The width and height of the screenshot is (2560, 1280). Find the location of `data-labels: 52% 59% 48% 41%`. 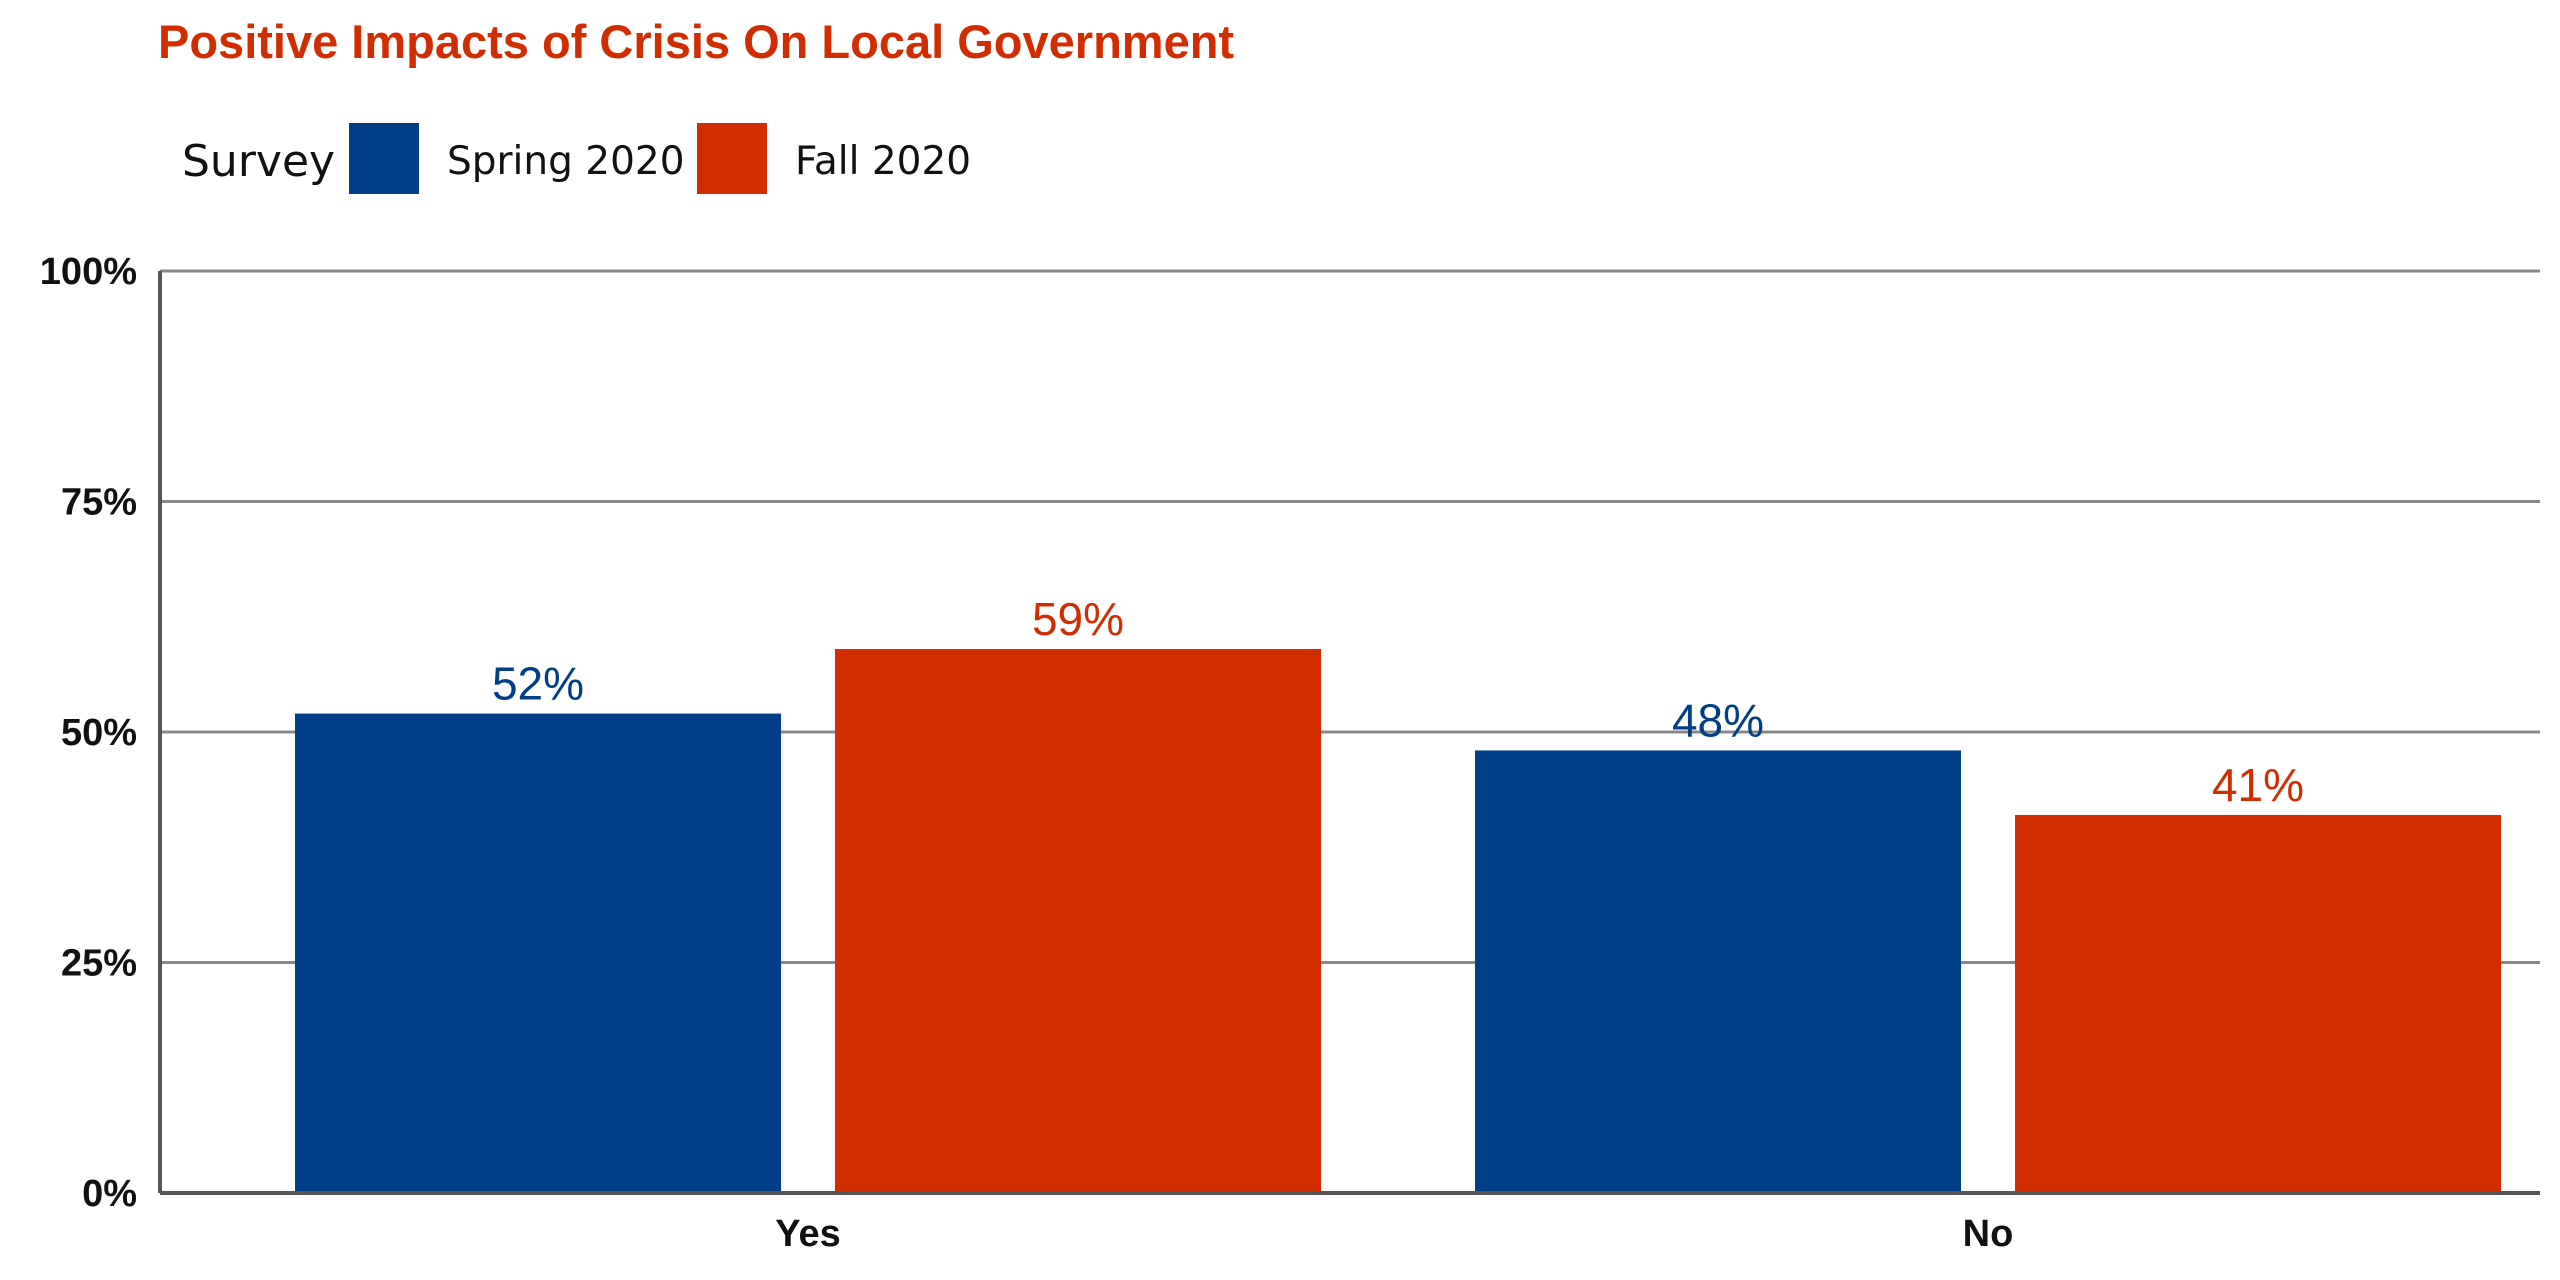

data-labels: 52% 59% 48% 41% is located at coordinates (1398, 702).